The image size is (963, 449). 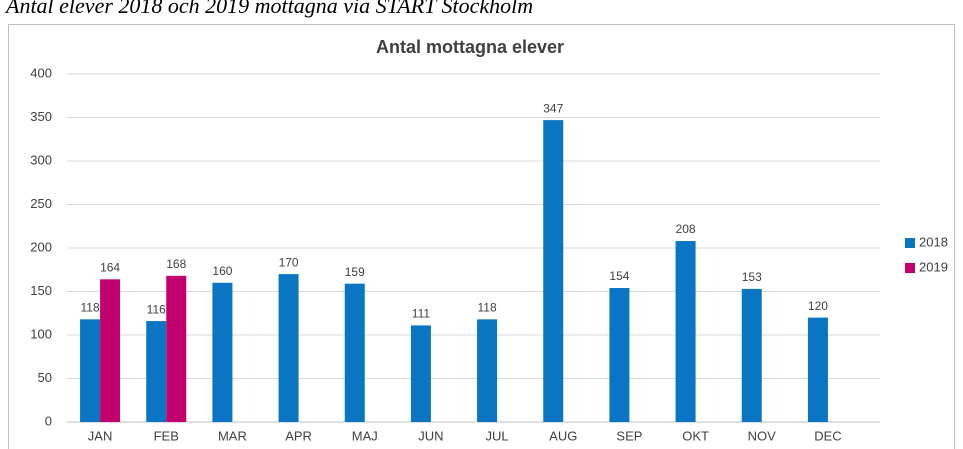 I want to click on y-tick-label: 0, so click(x=48, y=420).